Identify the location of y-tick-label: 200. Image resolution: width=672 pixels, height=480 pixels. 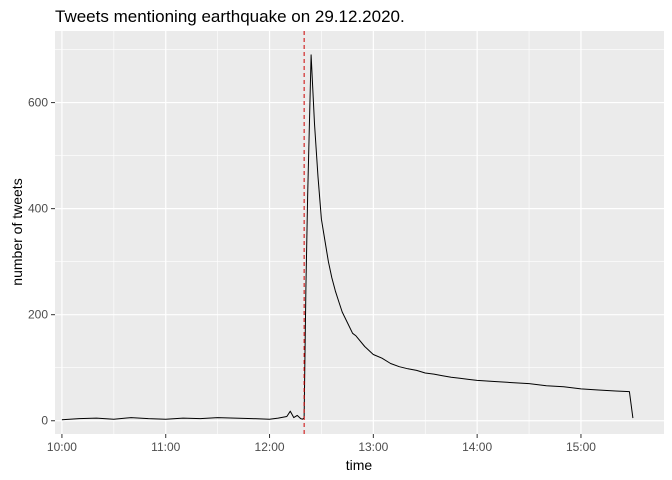
(38, 315).